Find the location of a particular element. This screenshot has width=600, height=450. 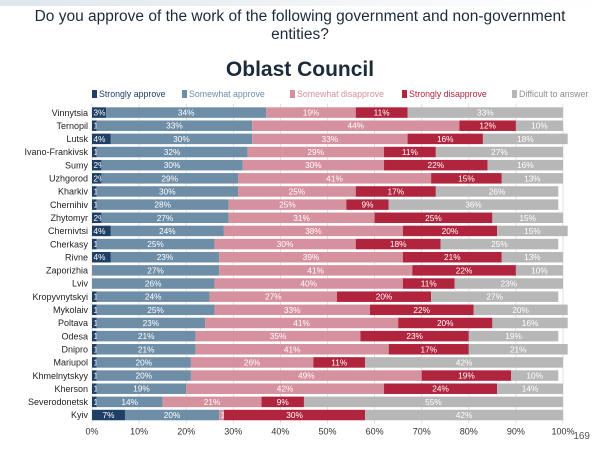

category-label: Kyiv is located at coordinates (80, 415).